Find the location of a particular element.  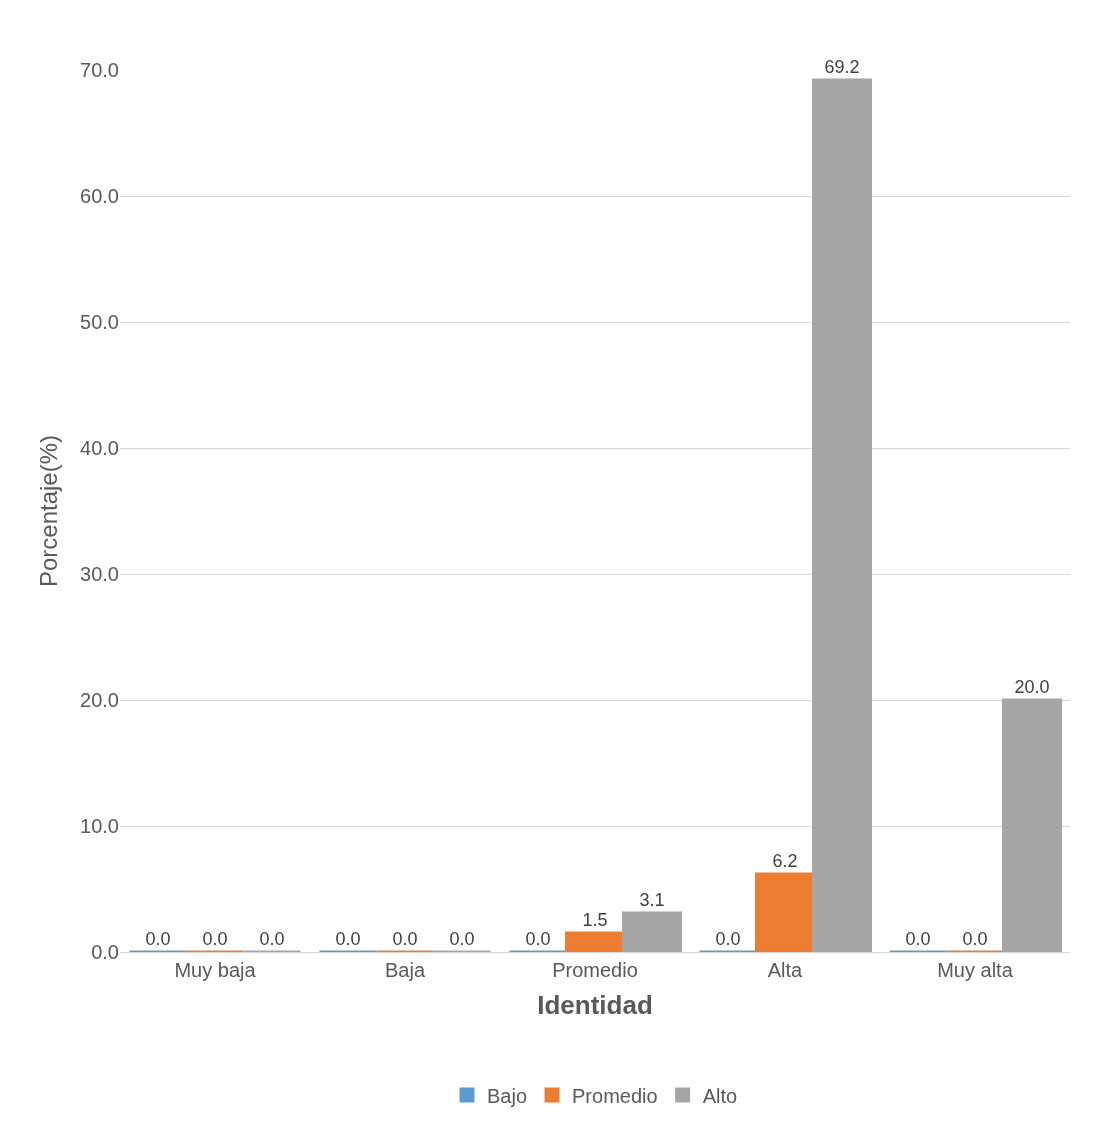

y-tick-label: 0.0 is located at coordinates (105, 952).